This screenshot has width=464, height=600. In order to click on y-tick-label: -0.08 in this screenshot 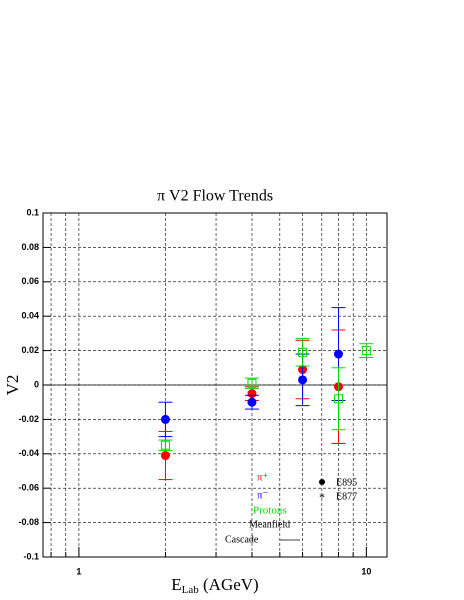, I will do `click(28, 522)`.